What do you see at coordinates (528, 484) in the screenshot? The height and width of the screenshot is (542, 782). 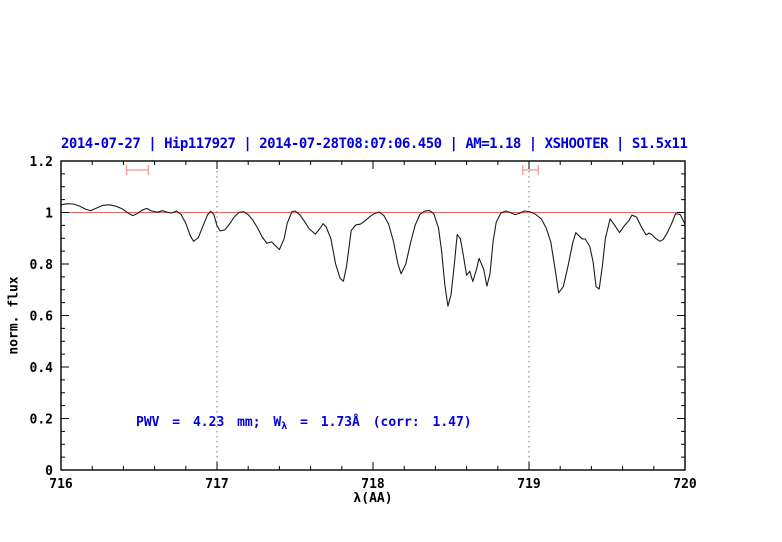 I see `x-tick-label: 719` at bounding box center [528, 484].